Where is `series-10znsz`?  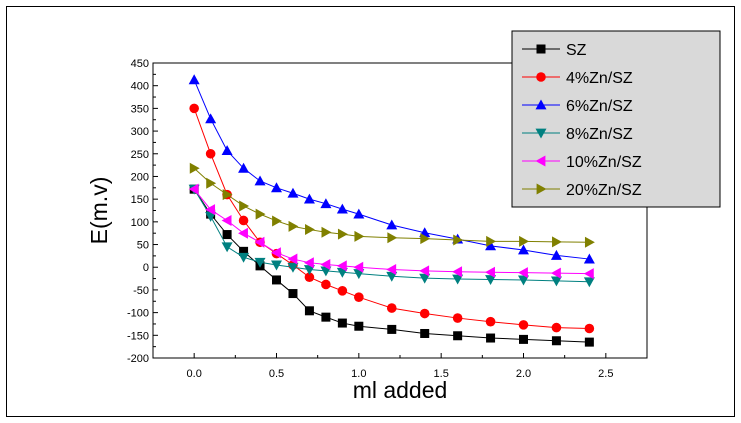 series-10znsz is located at coordinates (391, 231).